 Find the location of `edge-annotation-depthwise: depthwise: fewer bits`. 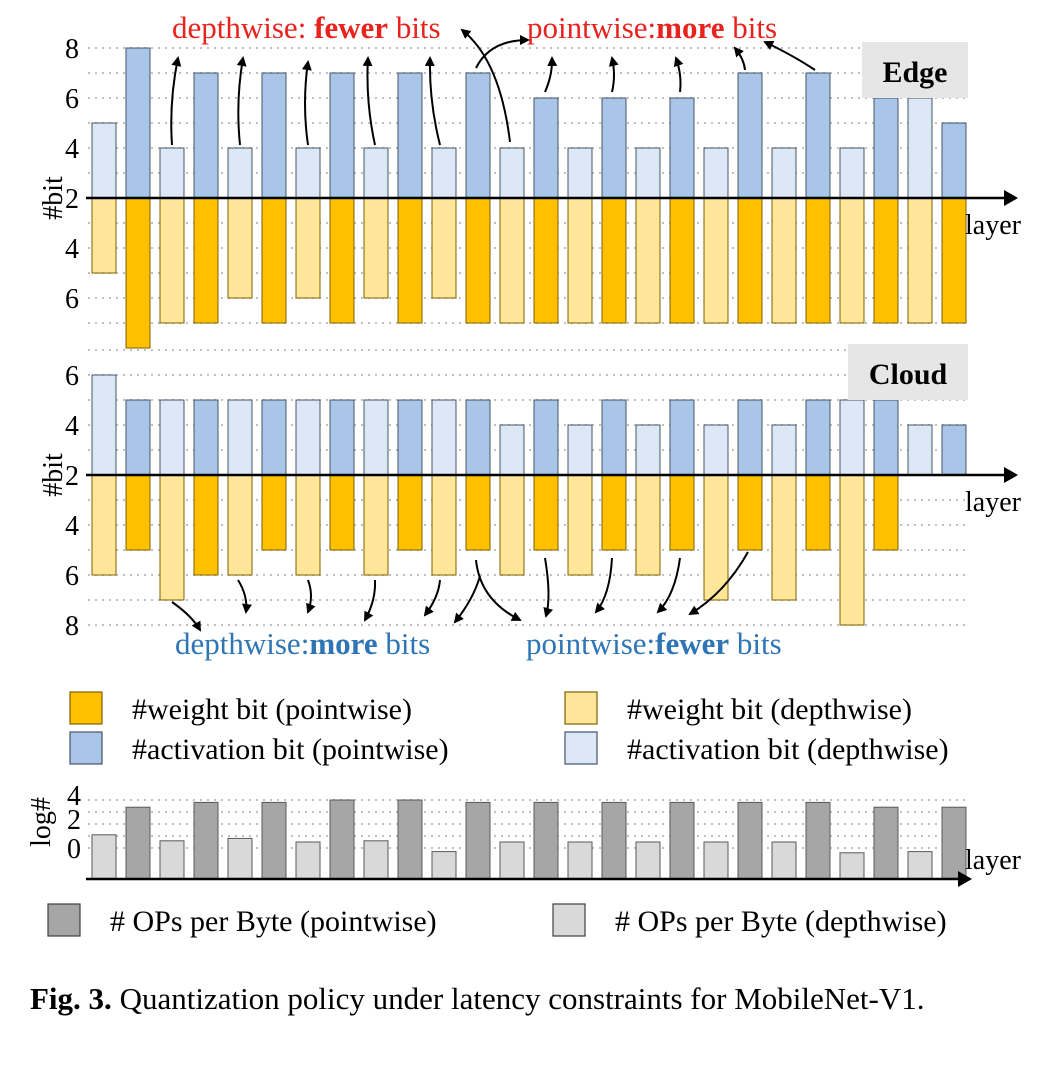

edge-annotation-depthwise: depthwise: fewer bits is located at coordinates (306, 27).